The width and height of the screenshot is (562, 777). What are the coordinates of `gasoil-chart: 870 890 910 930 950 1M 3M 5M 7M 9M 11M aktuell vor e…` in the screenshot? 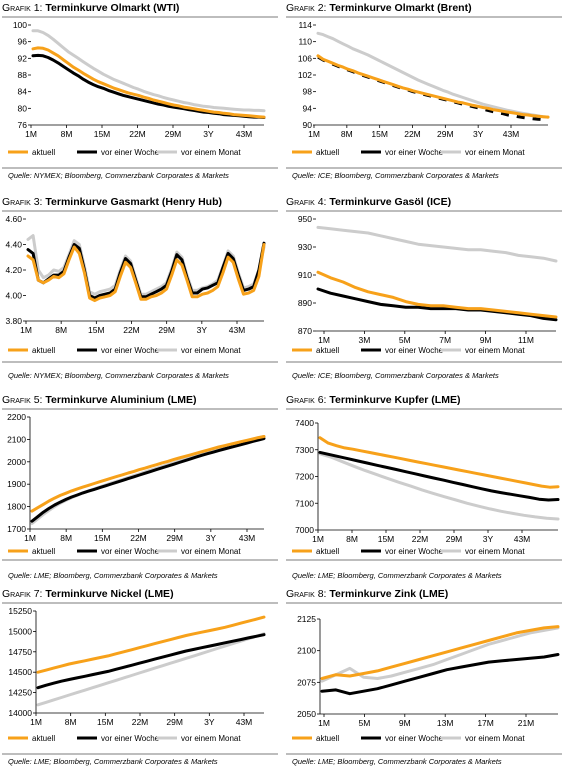 It's located at (425, 284).